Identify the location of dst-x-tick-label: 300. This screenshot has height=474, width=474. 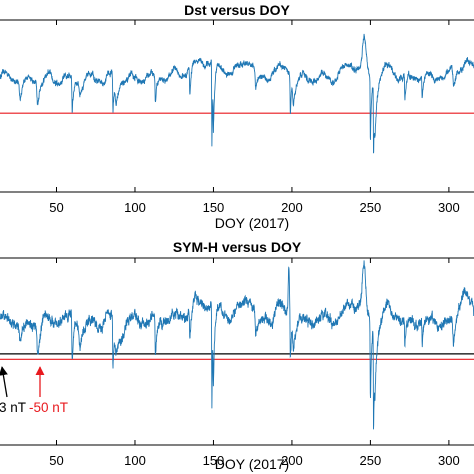
(449, 207).